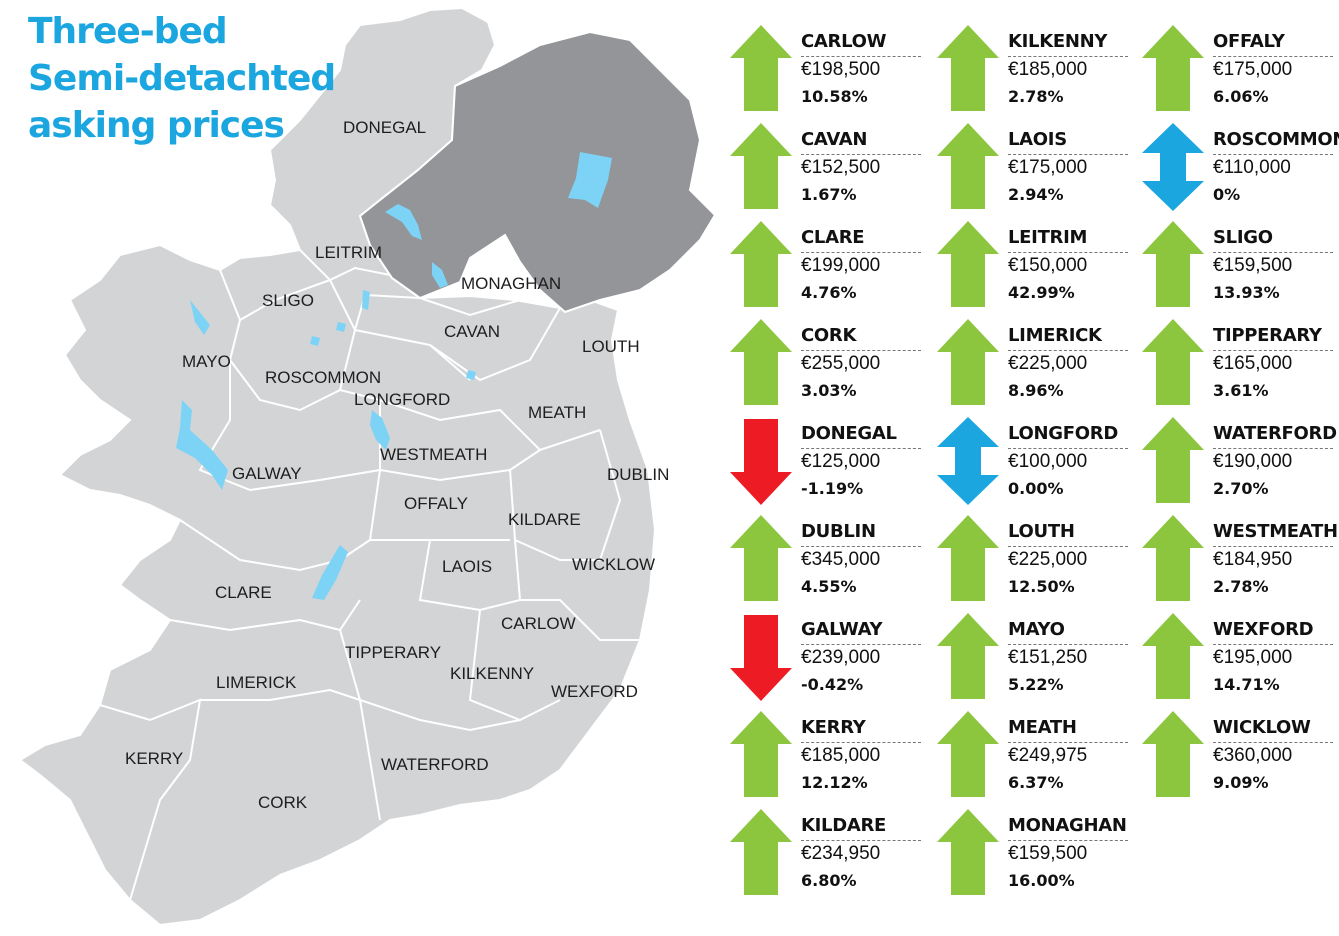  What do you see at coordinates (1037, 563) in the screenshot?
I see `county-entry-louth: LOUTH €225,000 12.50%` at bounding box center [1037, 563].